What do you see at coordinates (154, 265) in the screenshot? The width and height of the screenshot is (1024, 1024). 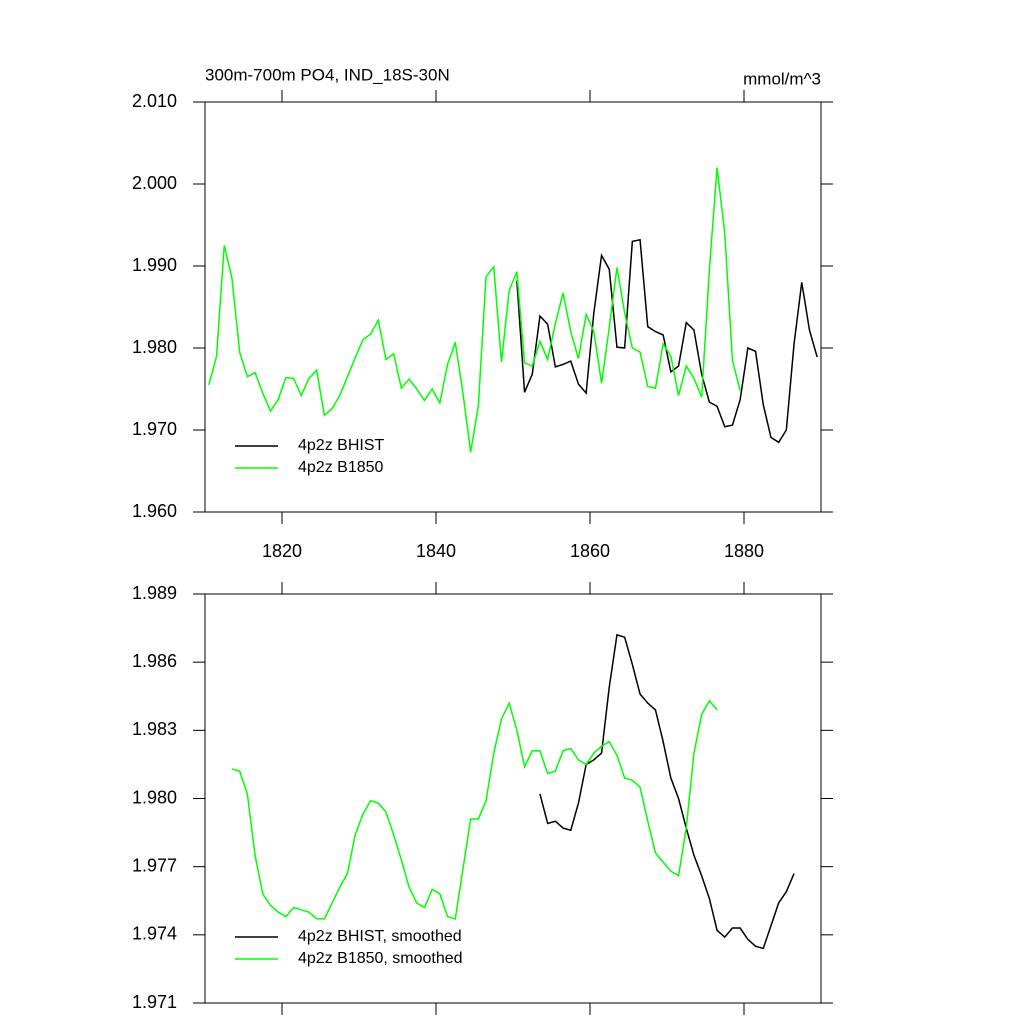 I see `y-tick-label: 1.990` at bounding box center [154, 265].